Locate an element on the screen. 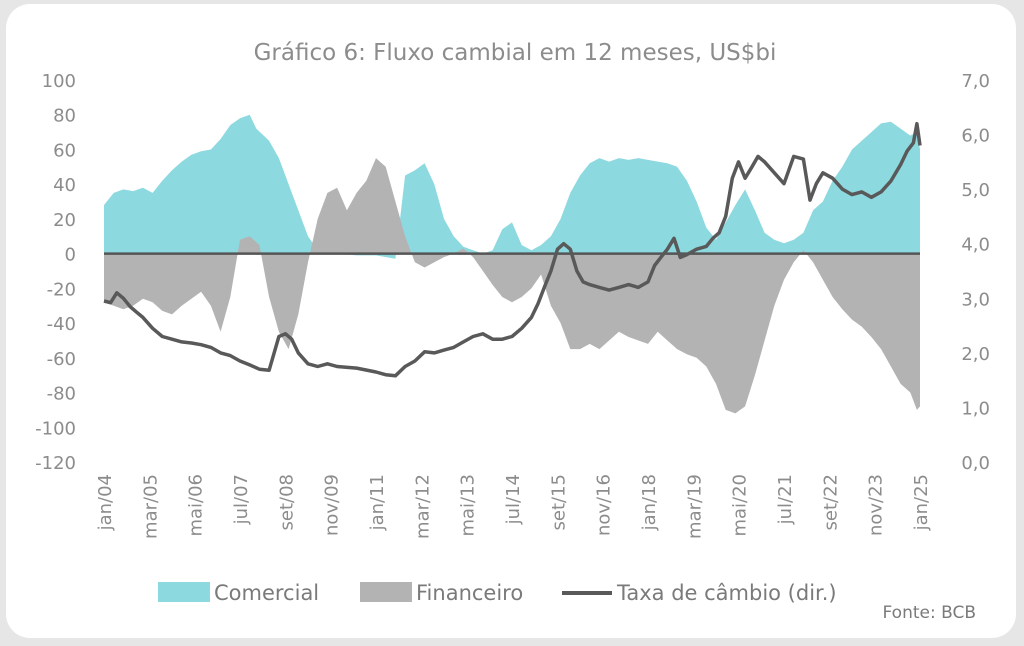  right-tick-label: 1,0 is located at coordinates (975, 408).